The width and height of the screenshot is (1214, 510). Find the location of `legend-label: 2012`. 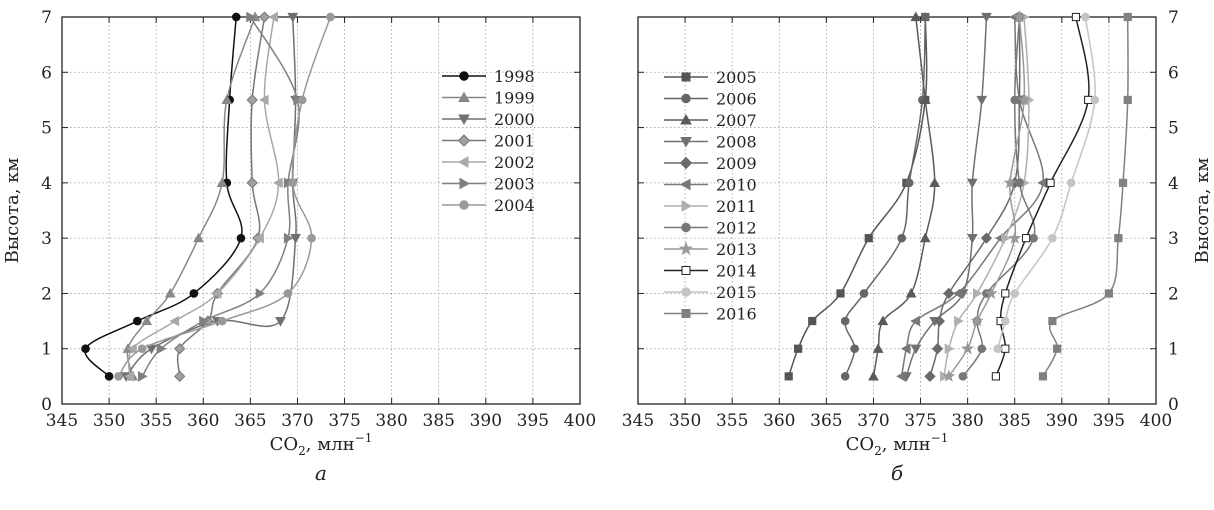

legend-label: 2012 is located at coordinates (736, 228).